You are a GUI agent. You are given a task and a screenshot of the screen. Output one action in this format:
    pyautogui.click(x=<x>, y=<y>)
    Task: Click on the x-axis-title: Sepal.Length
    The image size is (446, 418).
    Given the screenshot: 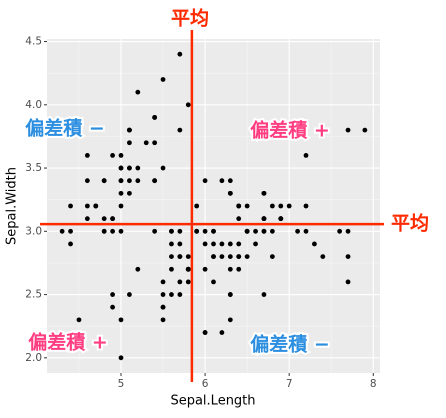 What is the action you would take?
    pyautogui.click(x=212, y=401)
    